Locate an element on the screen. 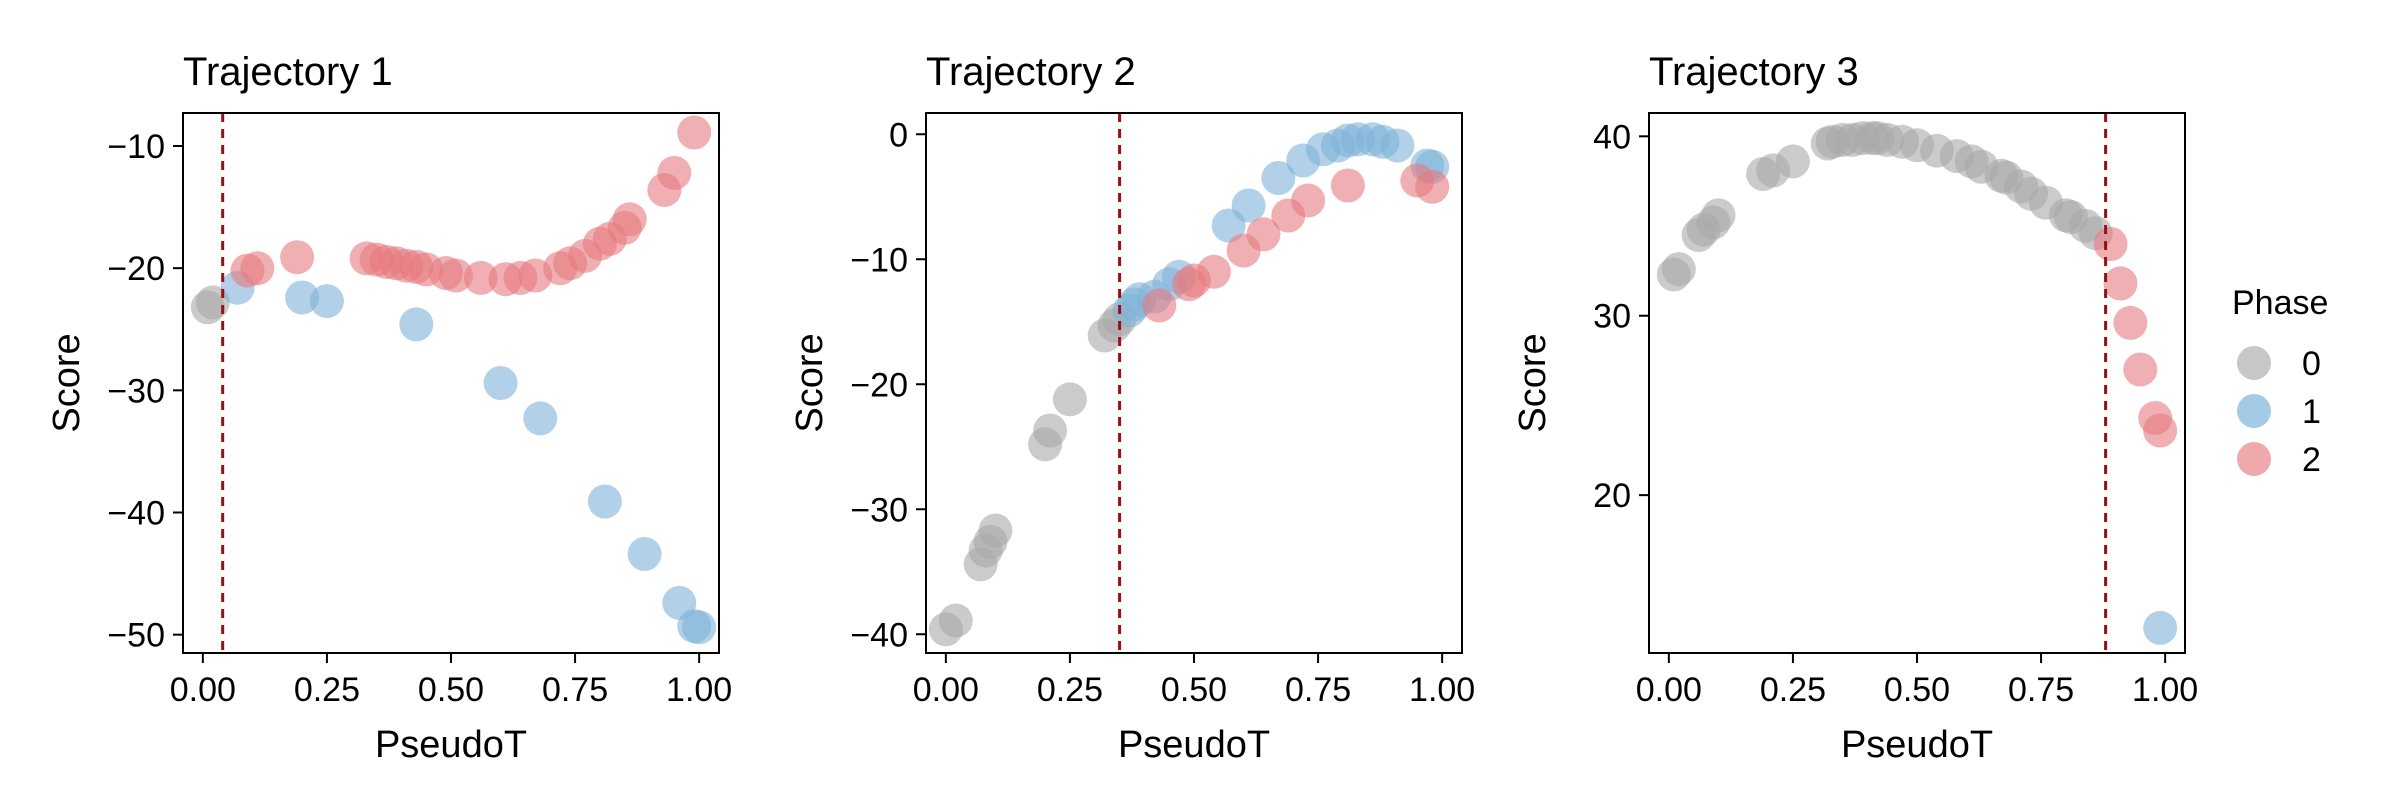  panel-title: Trajectory 1 is located at coordinates (288, 72).